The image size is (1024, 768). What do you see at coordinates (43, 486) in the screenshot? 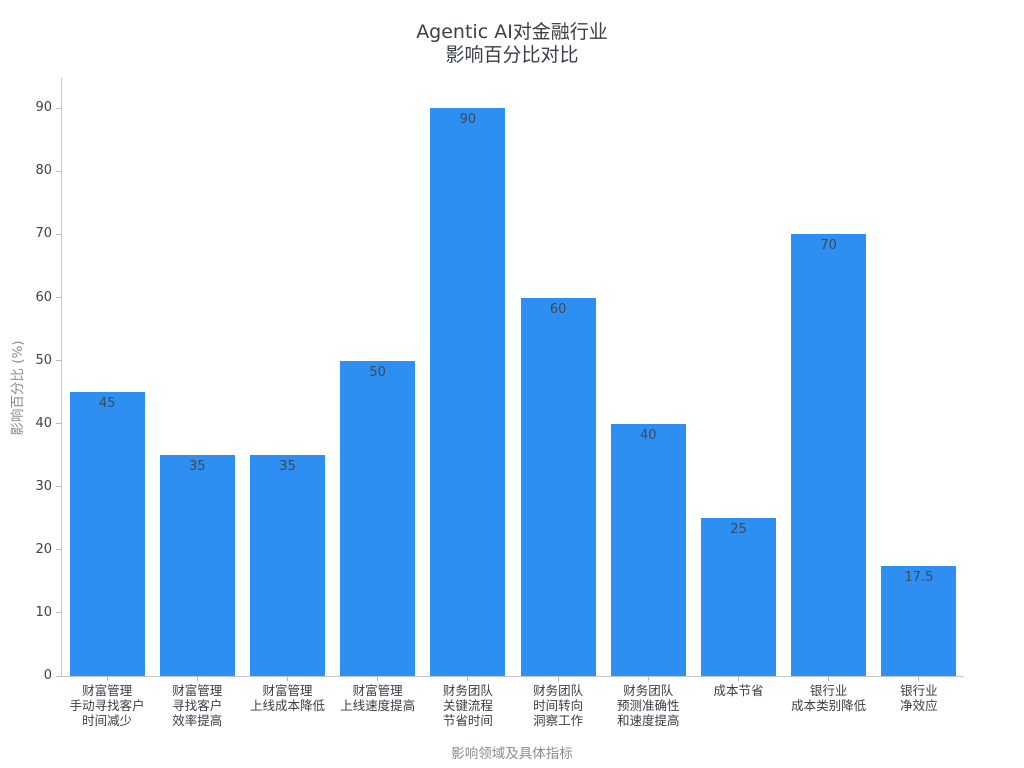
I see `y-tick-label: 30` at bounding box center [43, 486].